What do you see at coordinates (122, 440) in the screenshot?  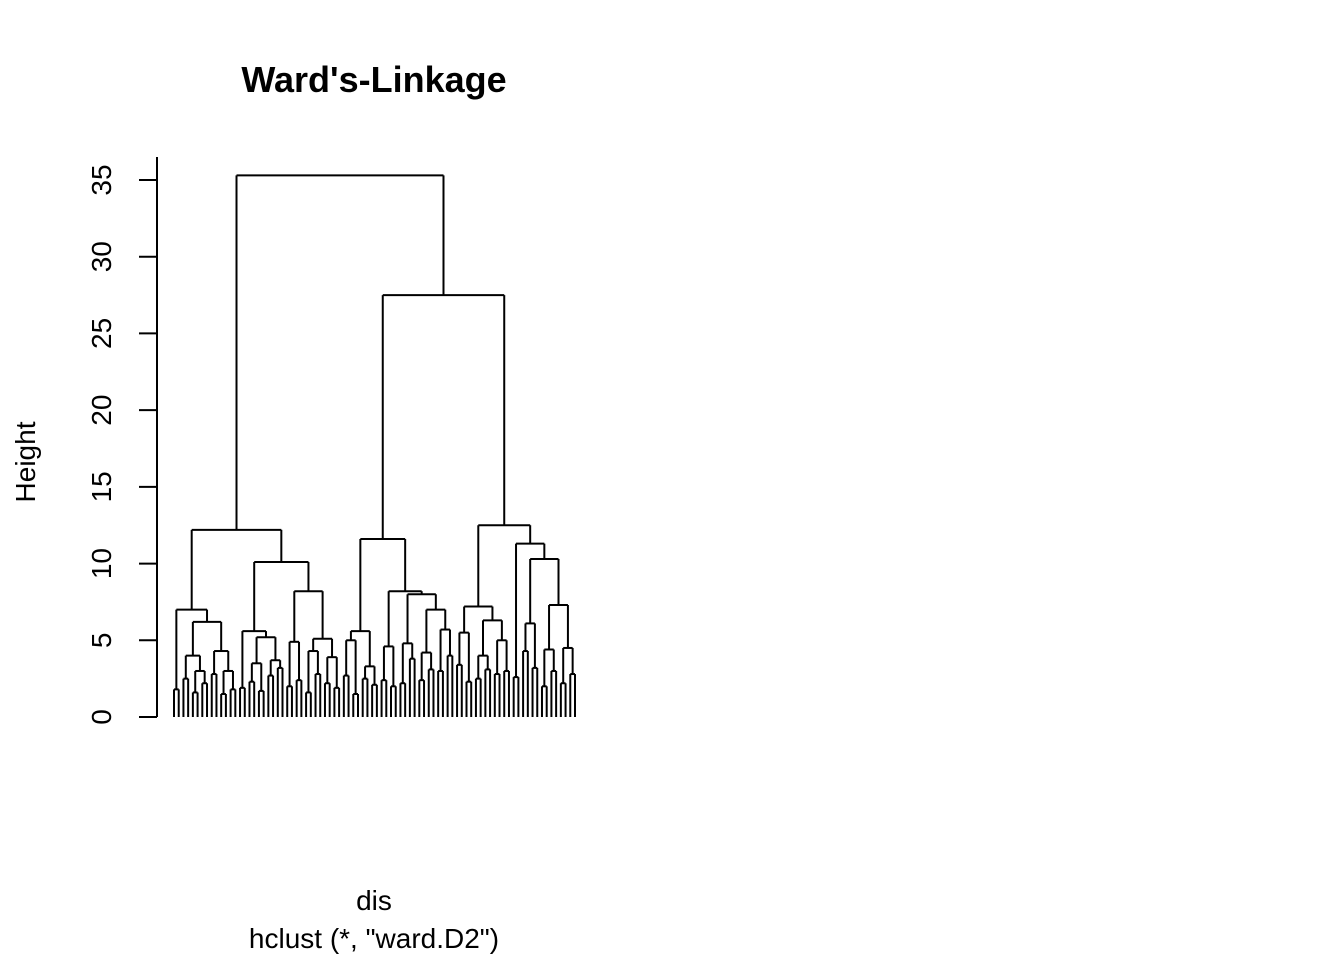 I see `y-axis: 0 5 10 15 20 25 30 35` at bounding box center [122, 440].